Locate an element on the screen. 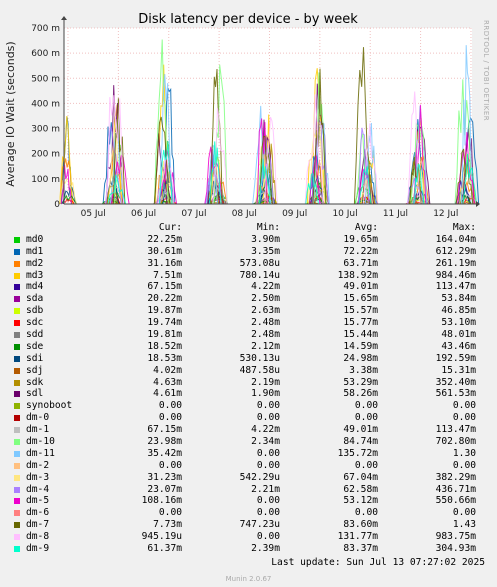 This screenshot has height=587, width=497. legend-item-md3: md3 7.51m 780.14u 138.92m 984.46m is located at coordinates (251, 276).